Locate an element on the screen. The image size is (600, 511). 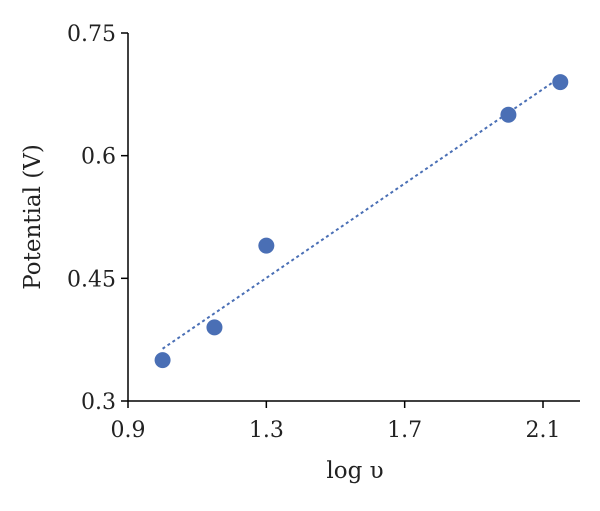
x-tick-label: 1.7 is located at coordinates (404, 430).